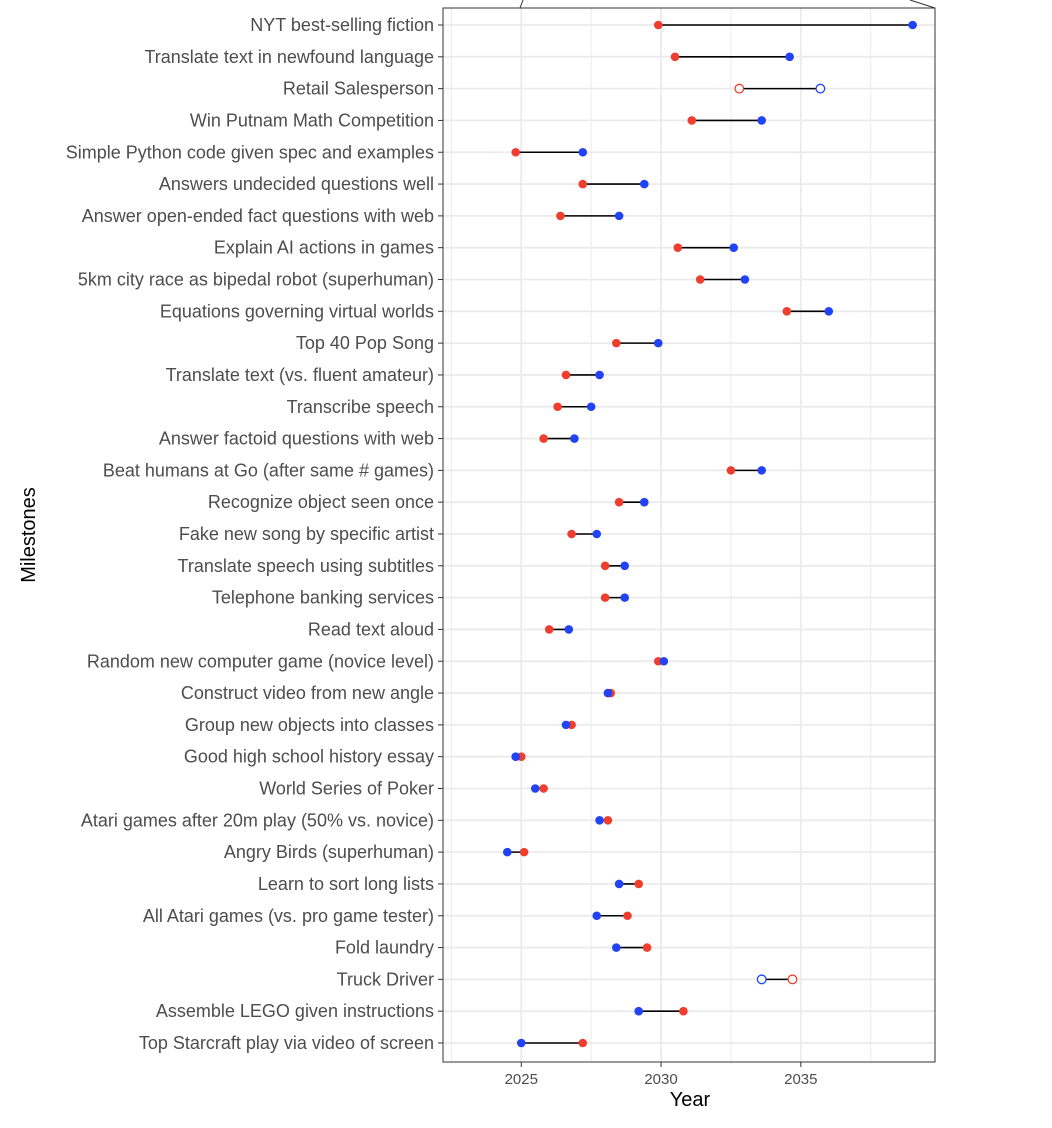 This screenshot has width=1052, height=1128. Describe the element at coordinates (309, 757) in the screenshot. I see `y-tick-label: Good high school history essay` at that location.